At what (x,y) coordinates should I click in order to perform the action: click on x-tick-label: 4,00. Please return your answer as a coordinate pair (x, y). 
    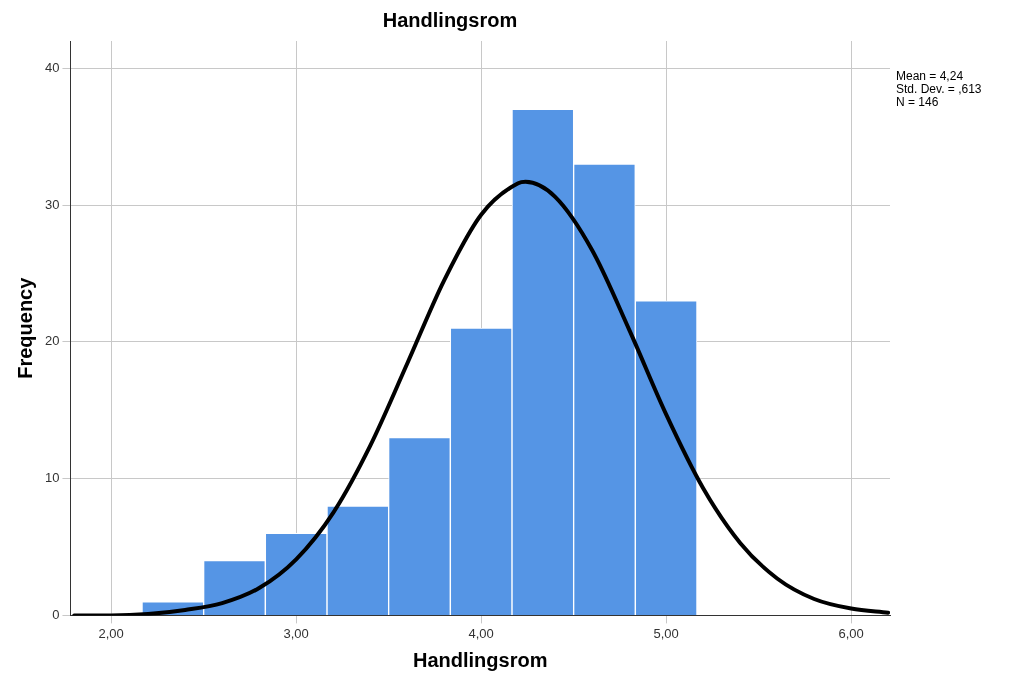
    Looking at the image, I should click on (481, 633).